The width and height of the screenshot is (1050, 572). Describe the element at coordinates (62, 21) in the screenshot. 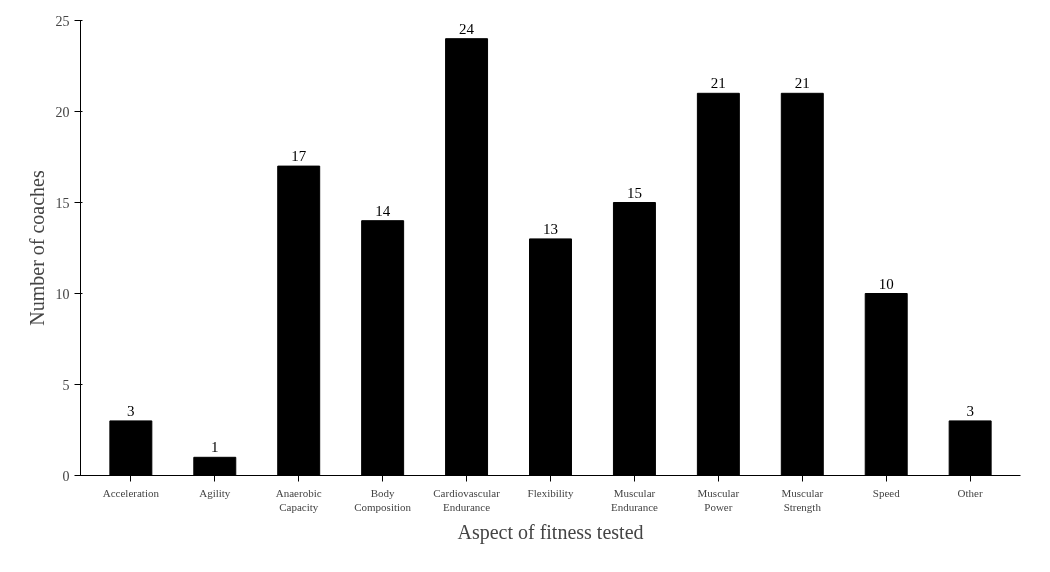

I see `y-tick-label: 25` at that location.